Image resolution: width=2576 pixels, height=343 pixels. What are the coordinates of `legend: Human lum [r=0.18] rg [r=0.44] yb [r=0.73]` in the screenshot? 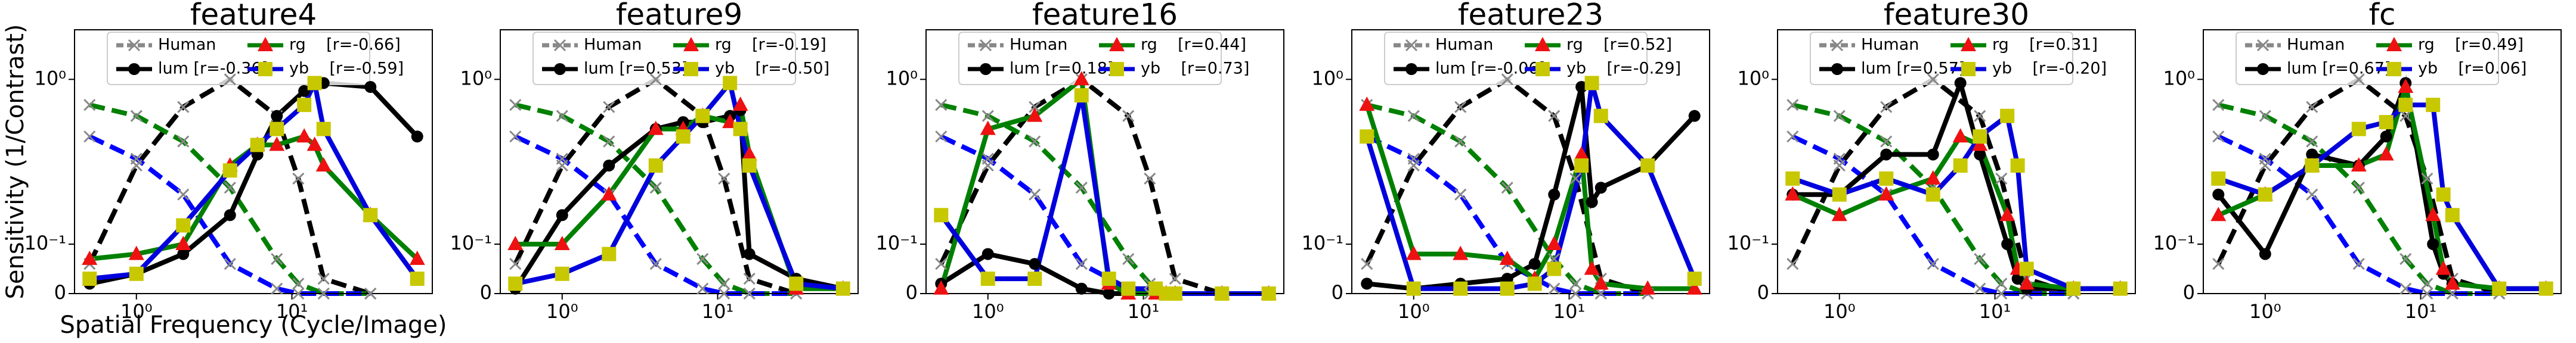 It's located at (1103, 59).